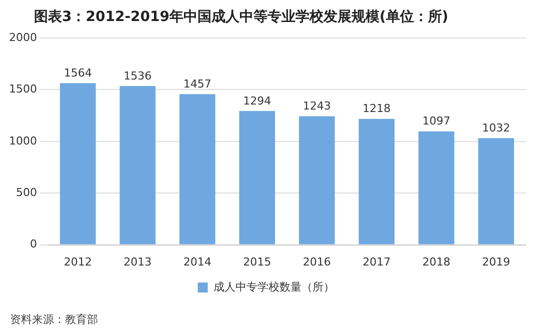  Describe the element at coordinates (78, 73) in the screenshot. I see `data-label: 1564` at that location.